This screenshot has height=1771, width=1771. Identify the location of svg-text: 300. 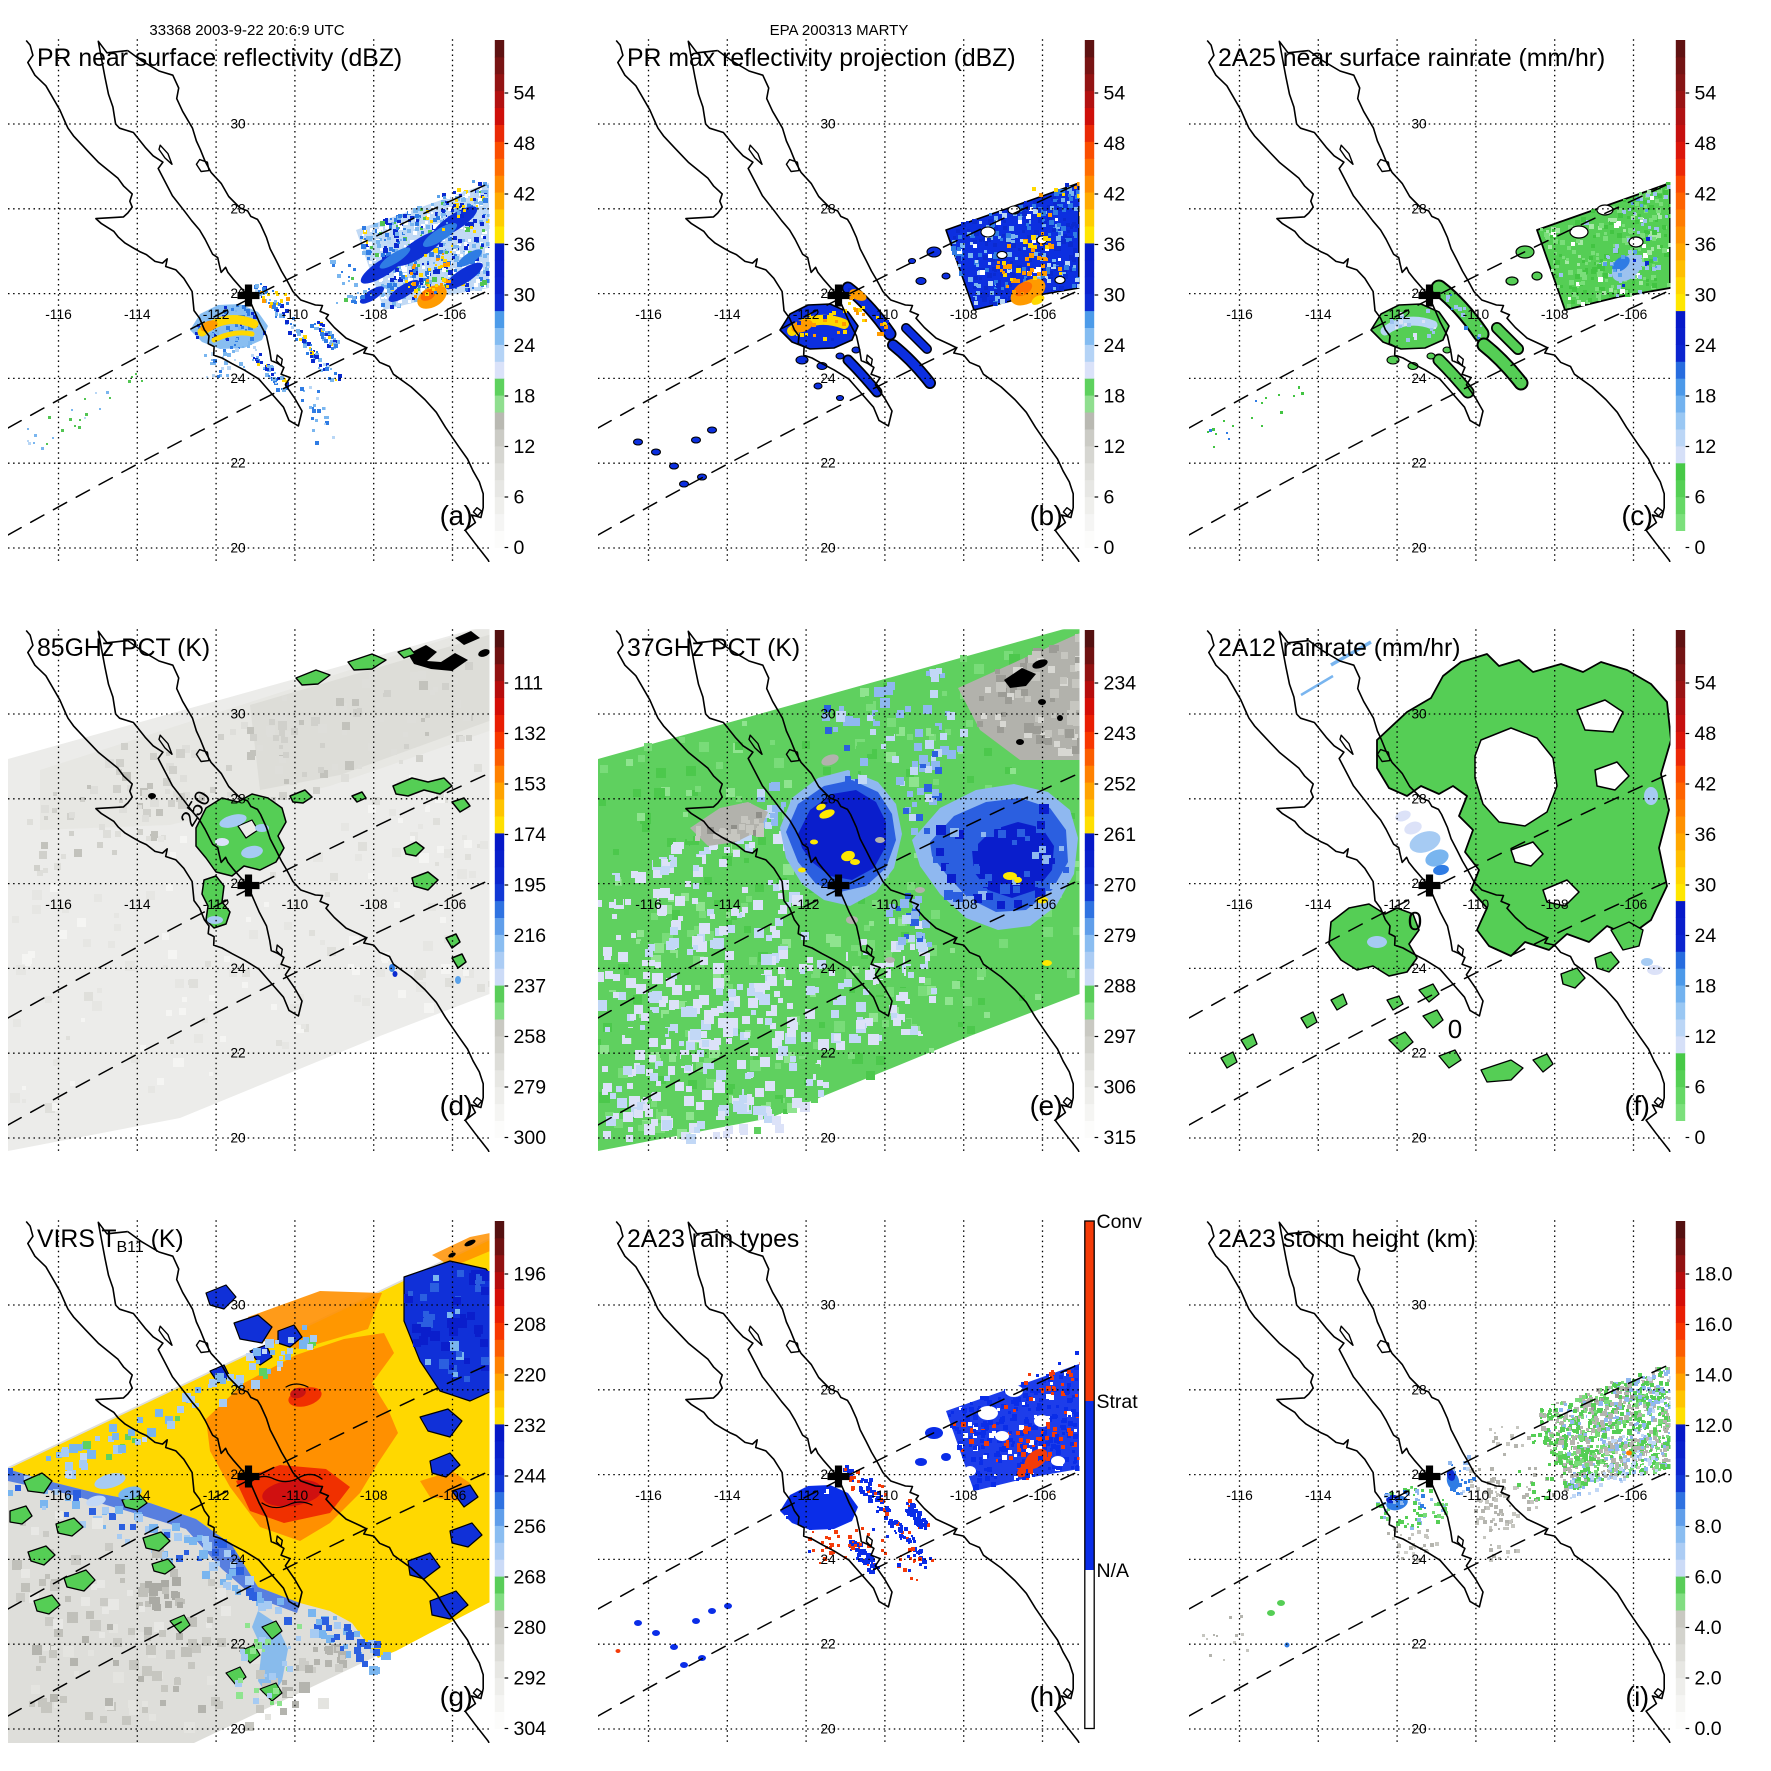
(530, 1138).